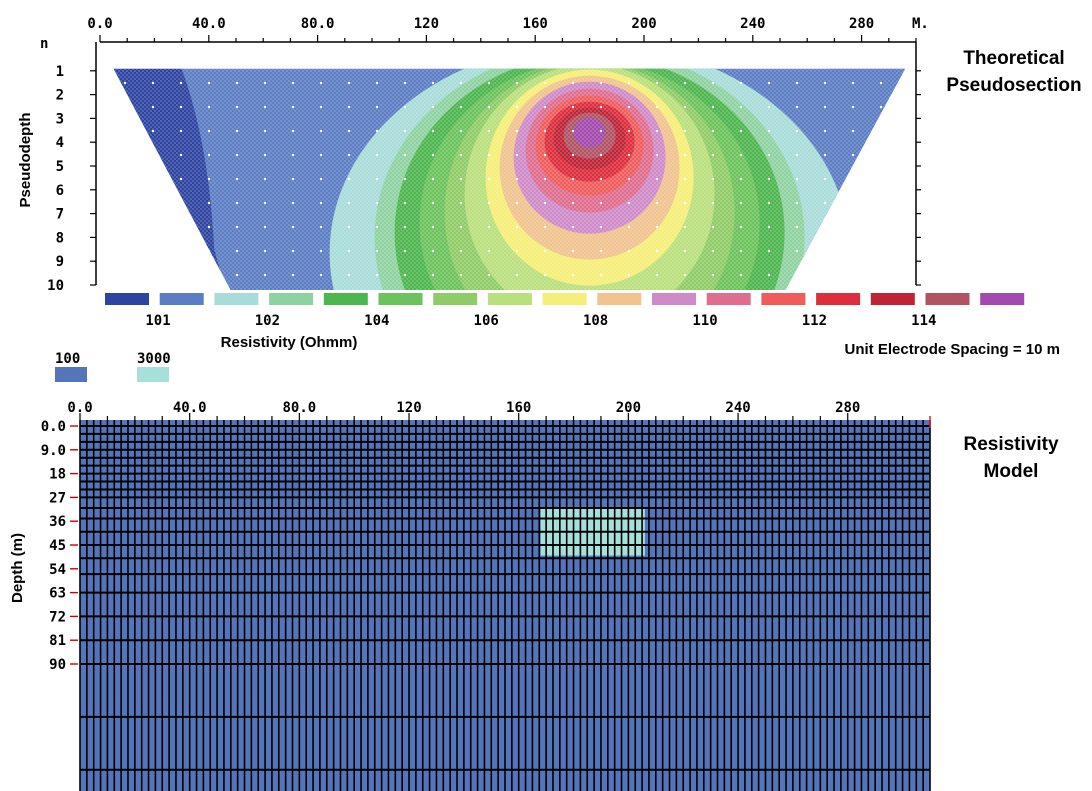  What do you see at coordinates (53, 427) in the screenshot?
I see `model-y-tick-label: 0.0` at bounding box center [53, 427].